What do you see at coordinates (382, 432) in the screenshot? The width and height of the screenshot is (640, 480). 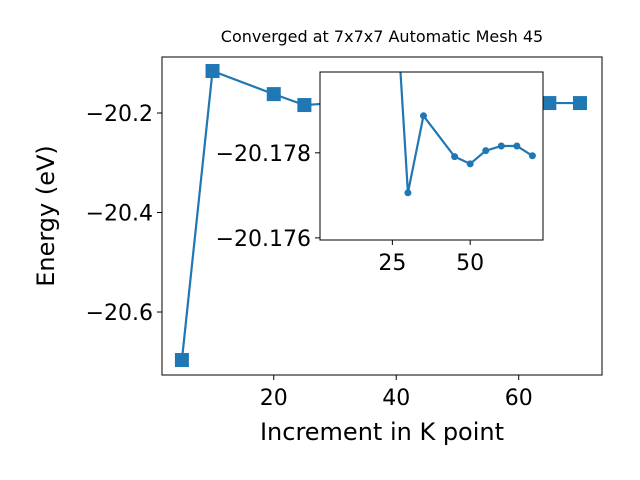 I see `x-axis-label: Increment in K point` at bounding box center [382, 432].